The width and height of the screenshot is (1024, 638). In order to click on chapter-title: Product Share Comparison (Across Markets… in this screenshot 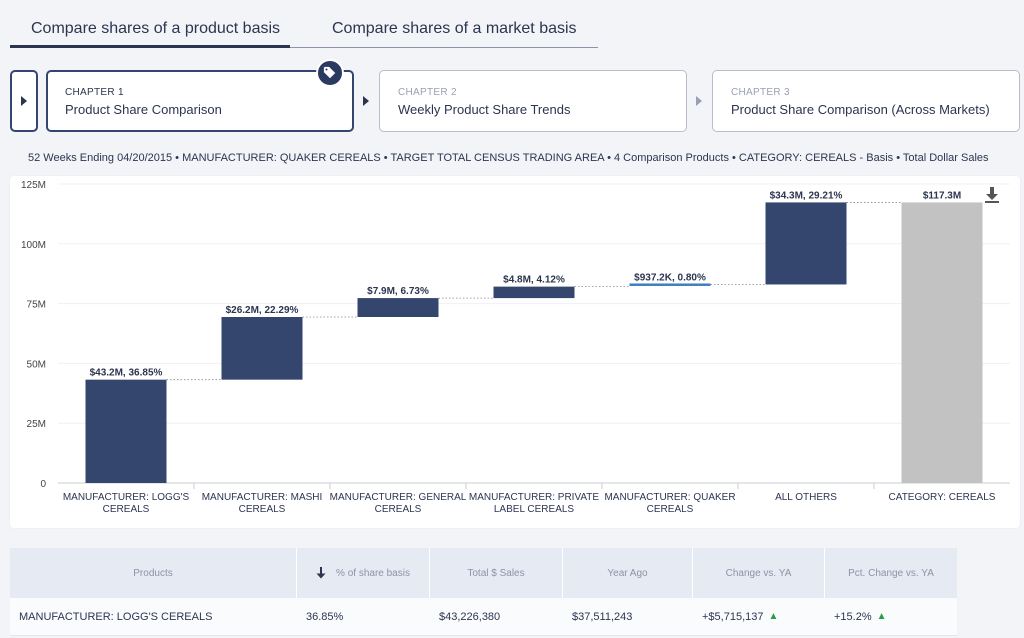, I will do `click(860, 109)`.